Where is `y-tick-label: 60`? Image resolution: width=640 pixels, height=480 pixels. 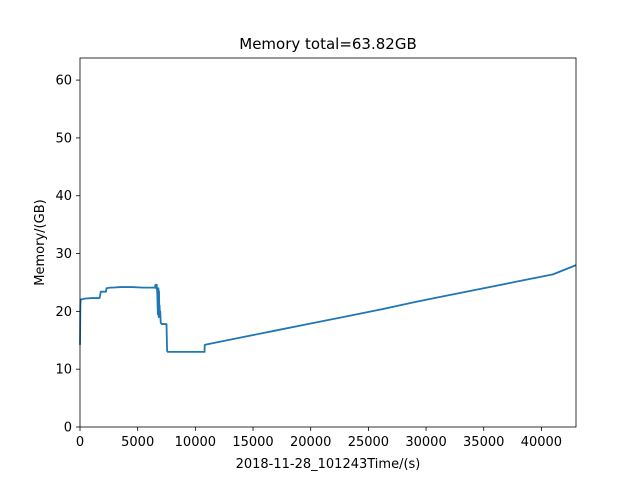
y-tick-label: 60 is located at coordinates (63, 81).